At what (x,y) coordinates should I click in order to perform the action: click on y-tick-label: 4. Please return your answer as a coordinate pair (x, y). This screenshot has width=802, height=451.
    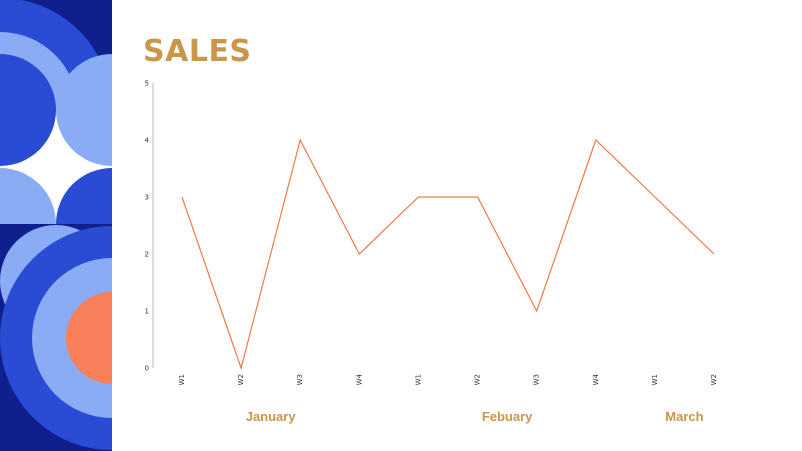
    Looking at the image, I should click on (147, 141).